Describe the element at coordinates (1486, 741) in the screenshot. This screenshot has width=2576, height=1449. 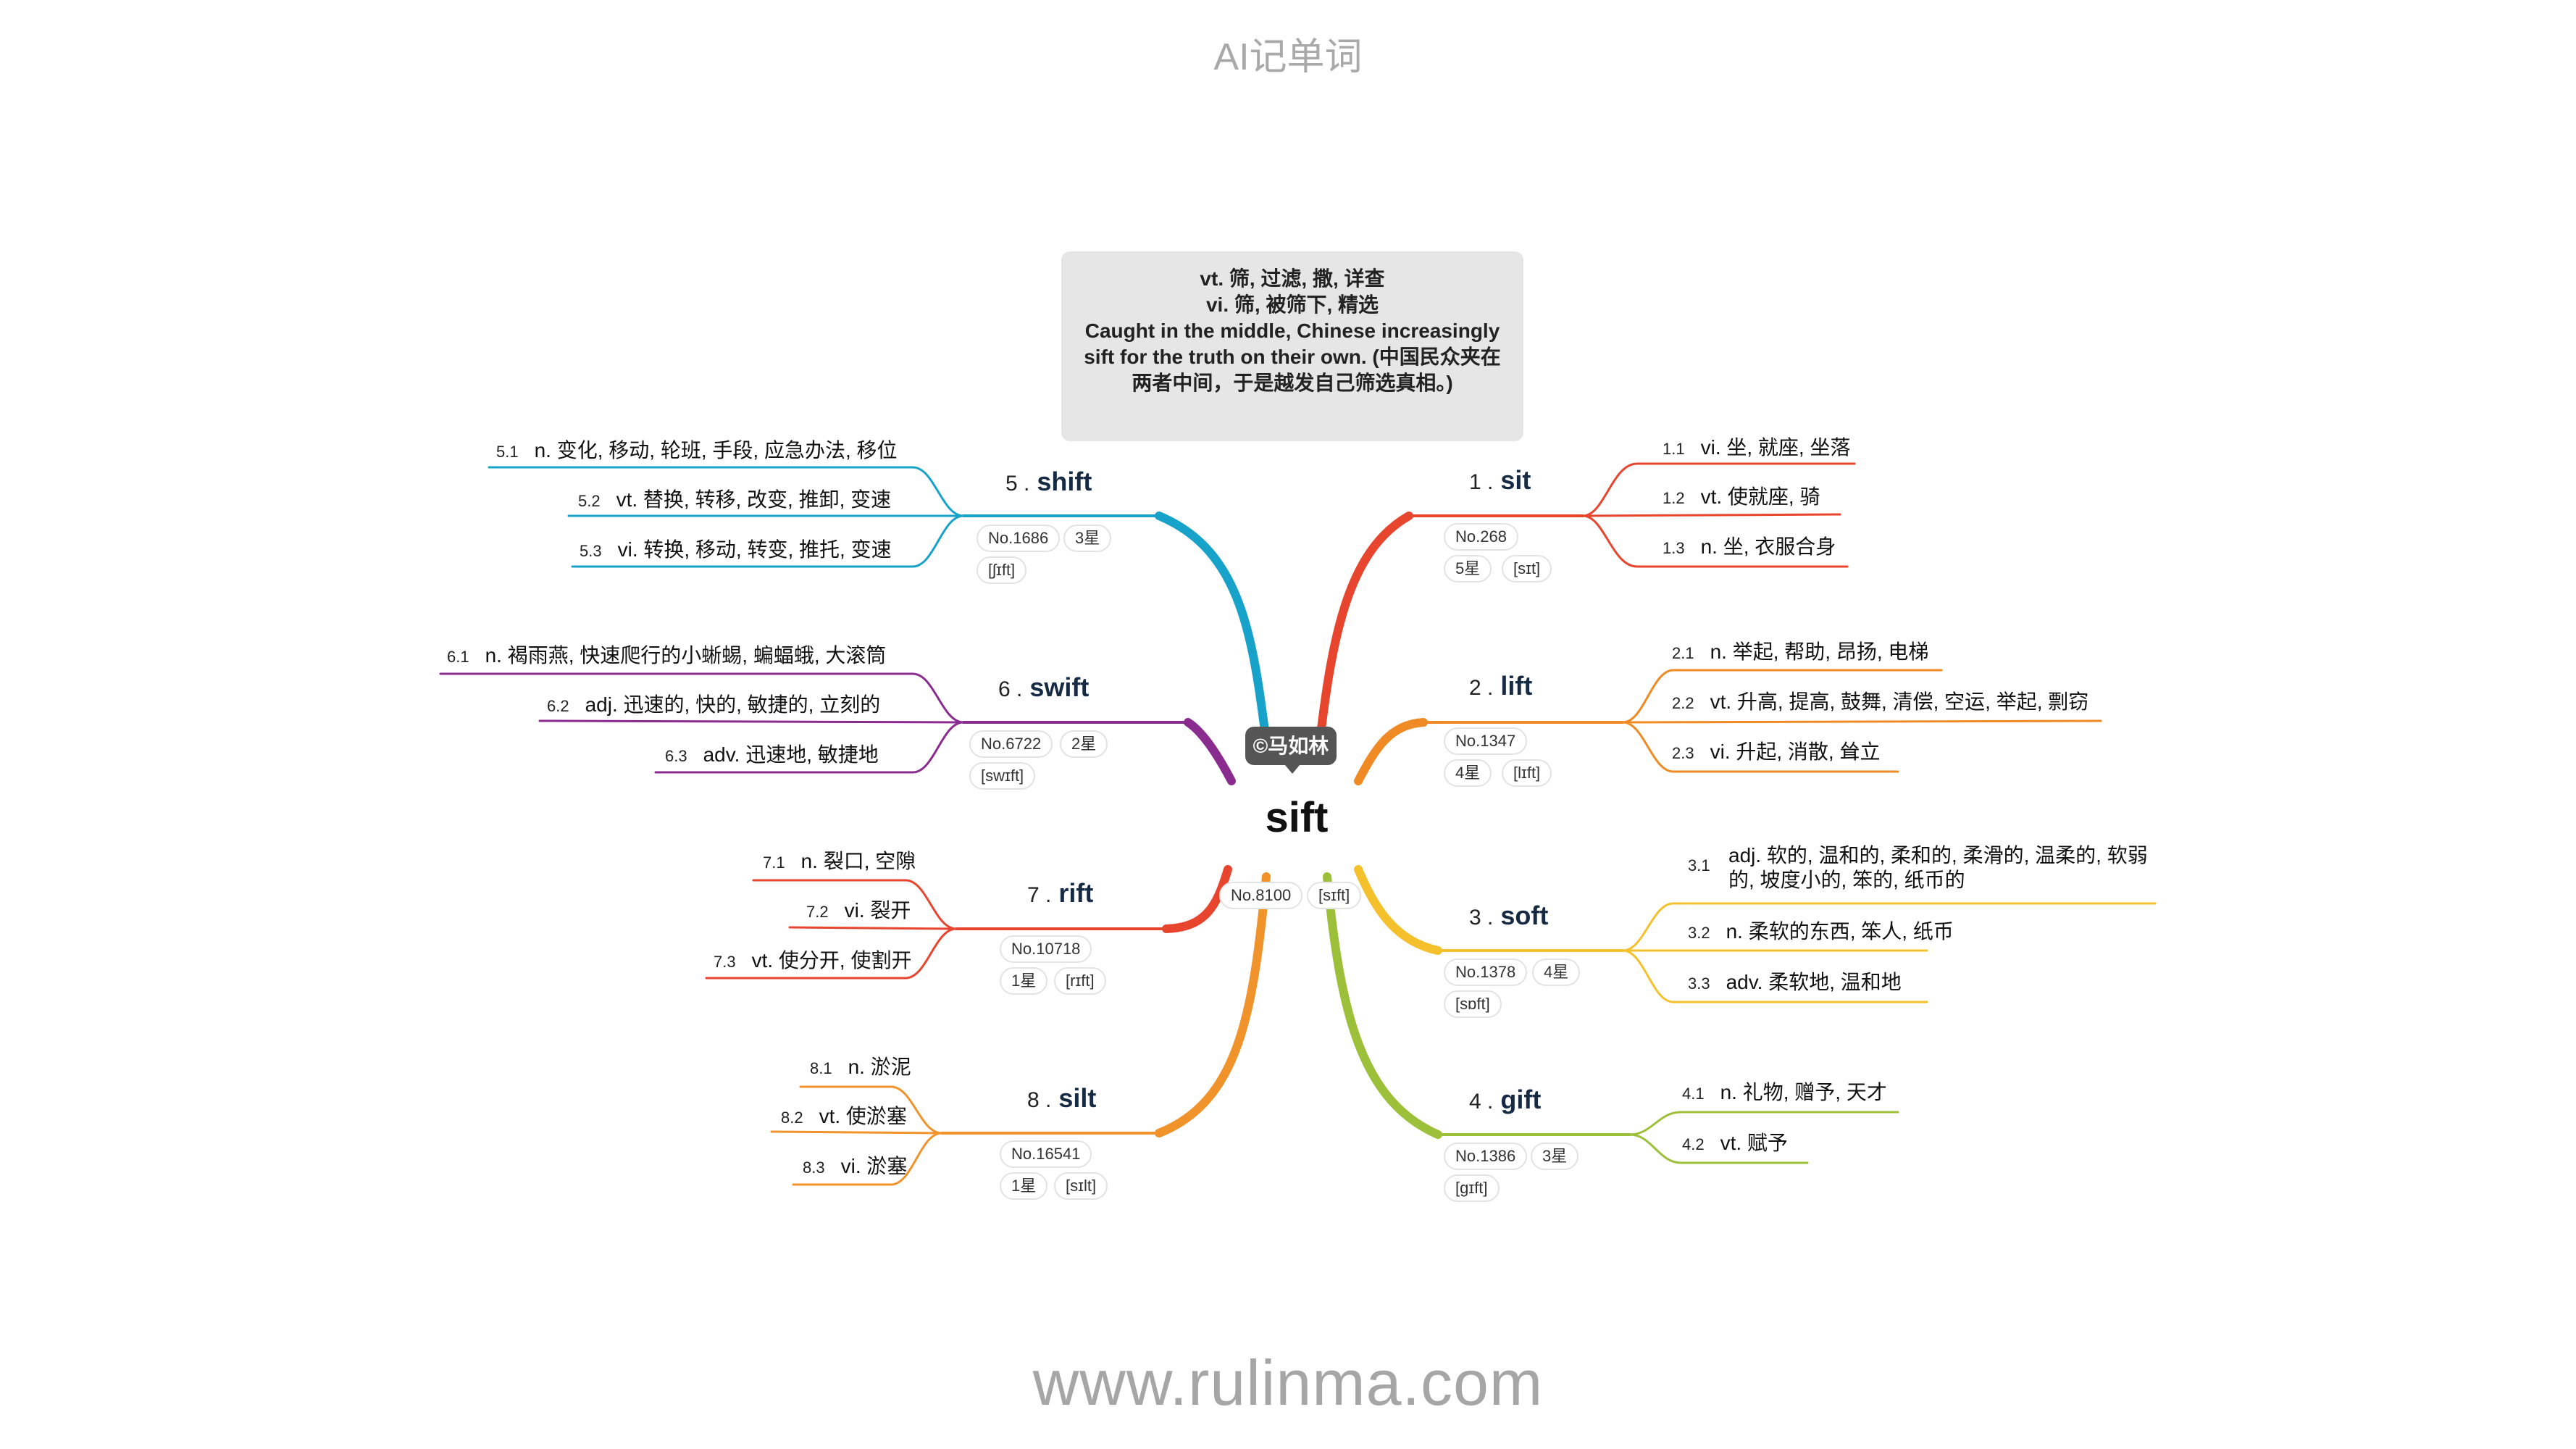
I see `word-no: No.1347` at that location.